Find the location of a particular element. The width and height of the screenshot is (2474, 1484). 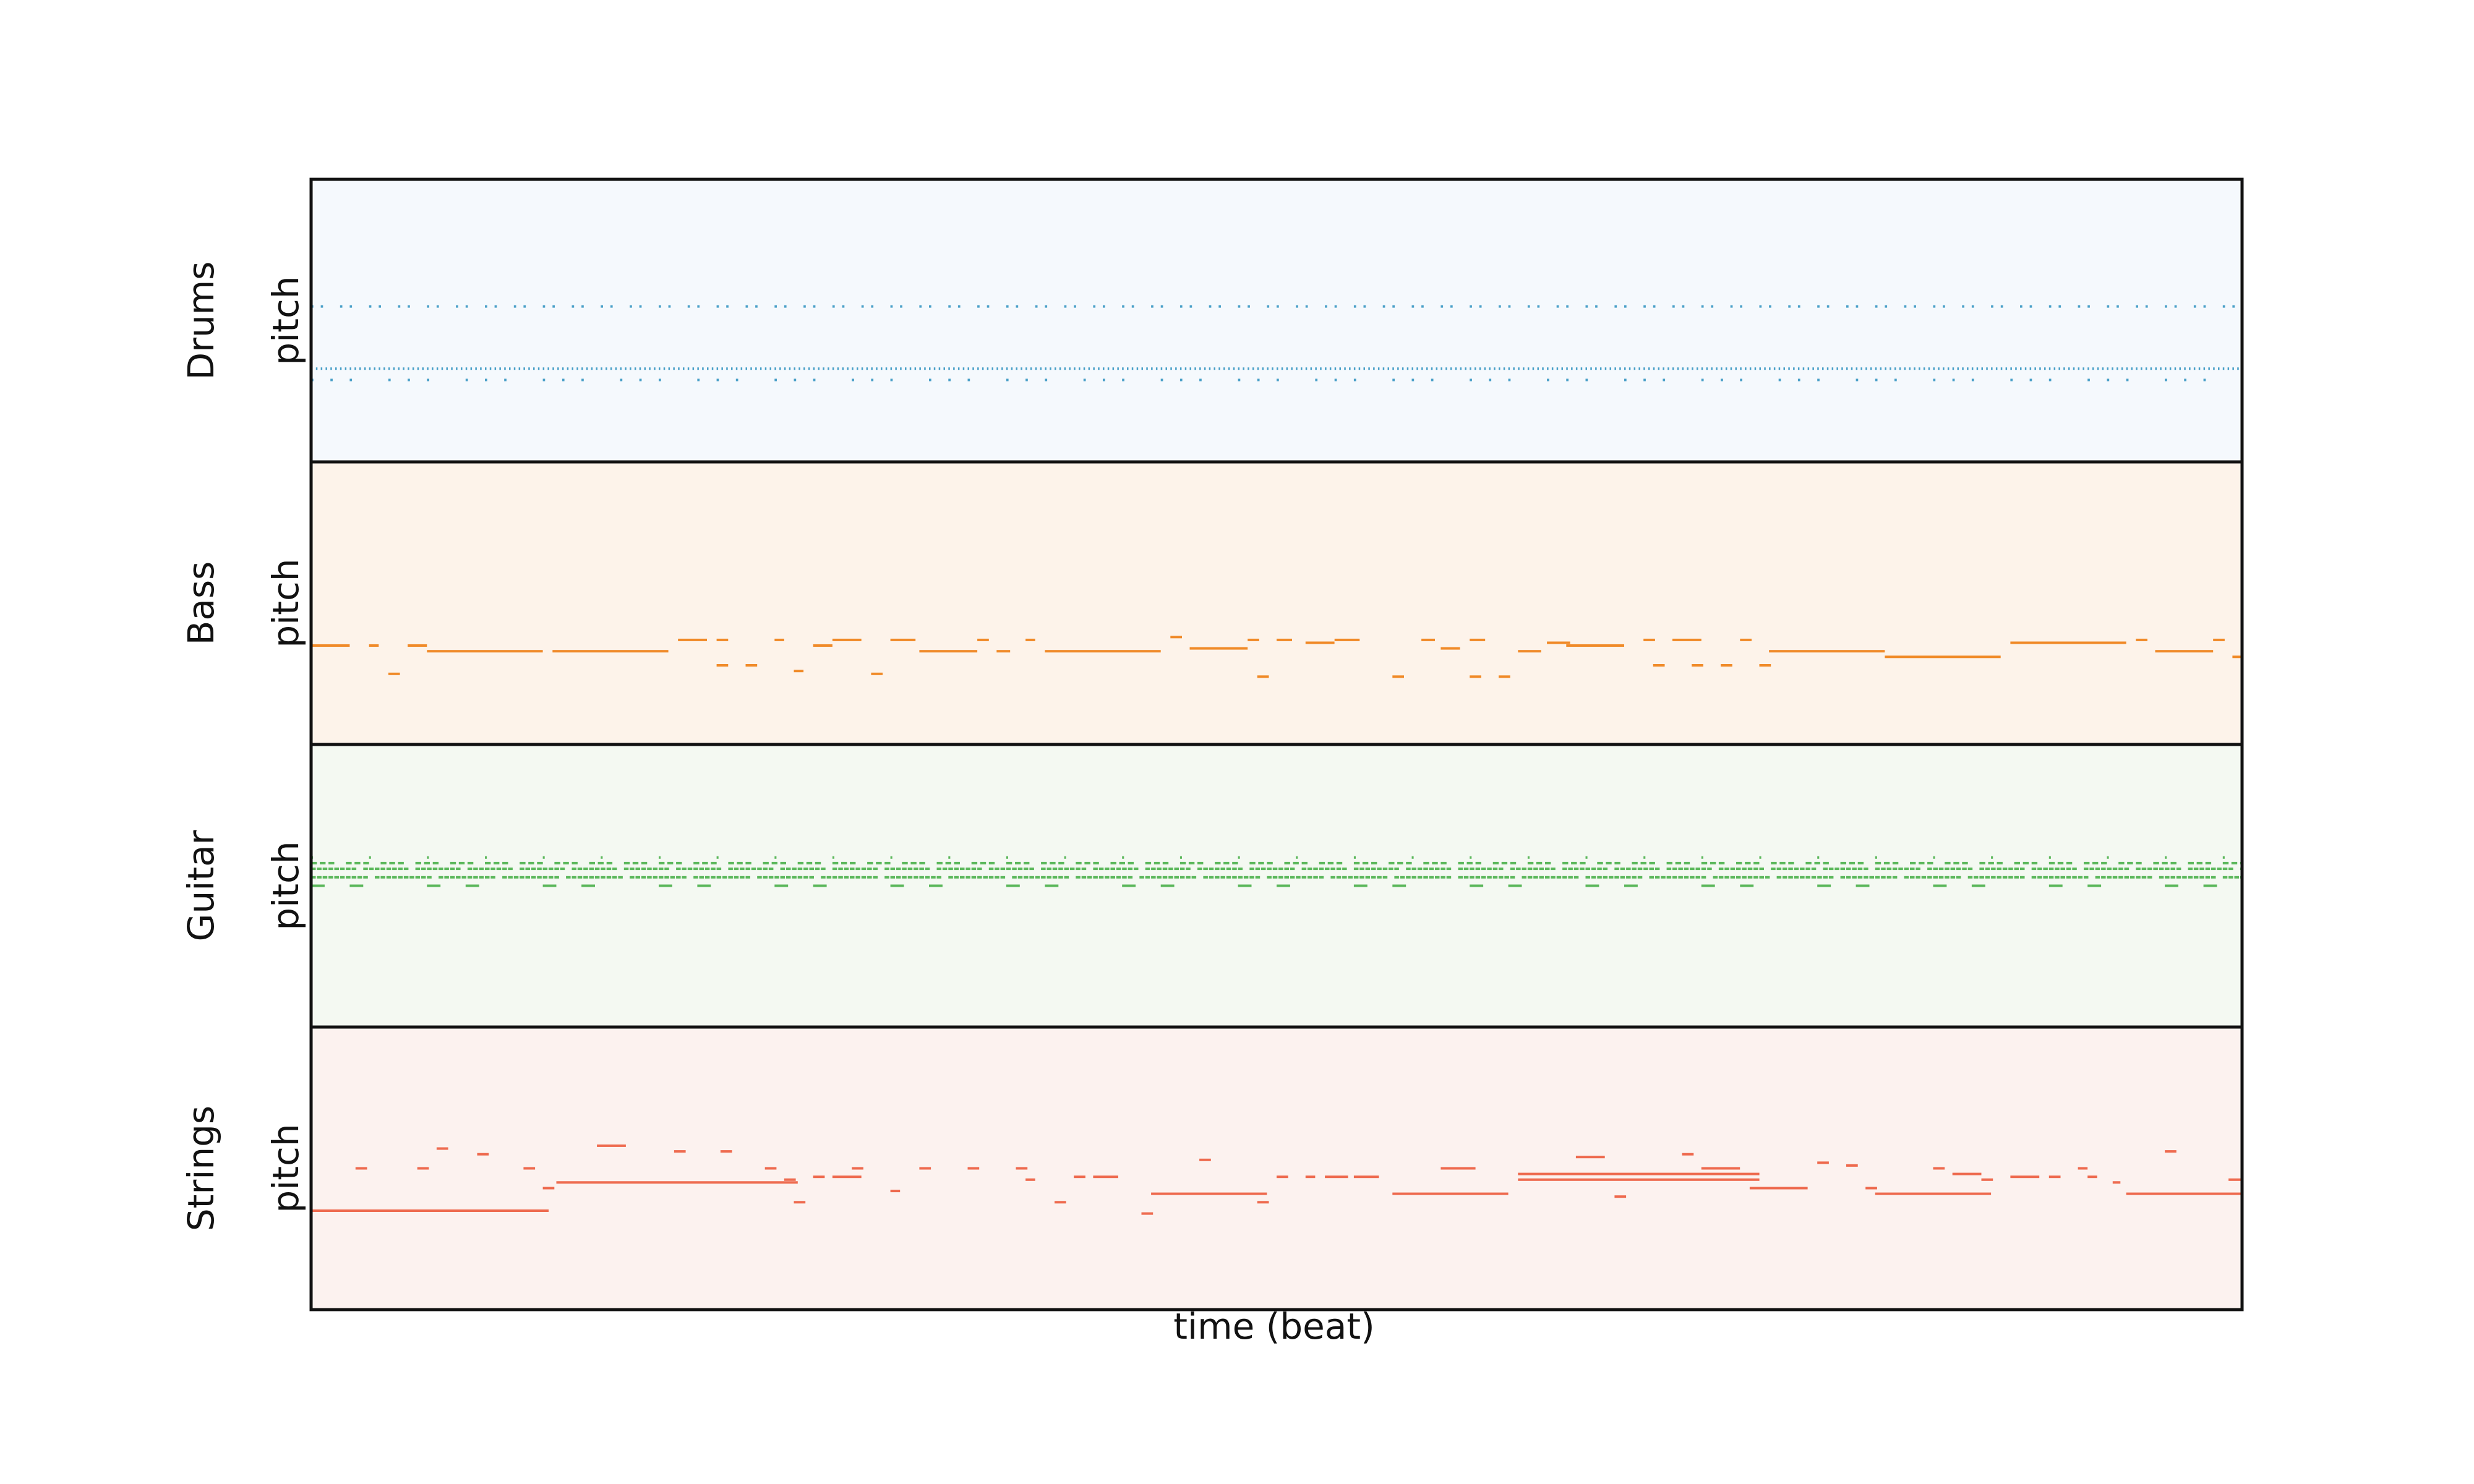

track-background-strings is located at coordinates (1276, 1168).